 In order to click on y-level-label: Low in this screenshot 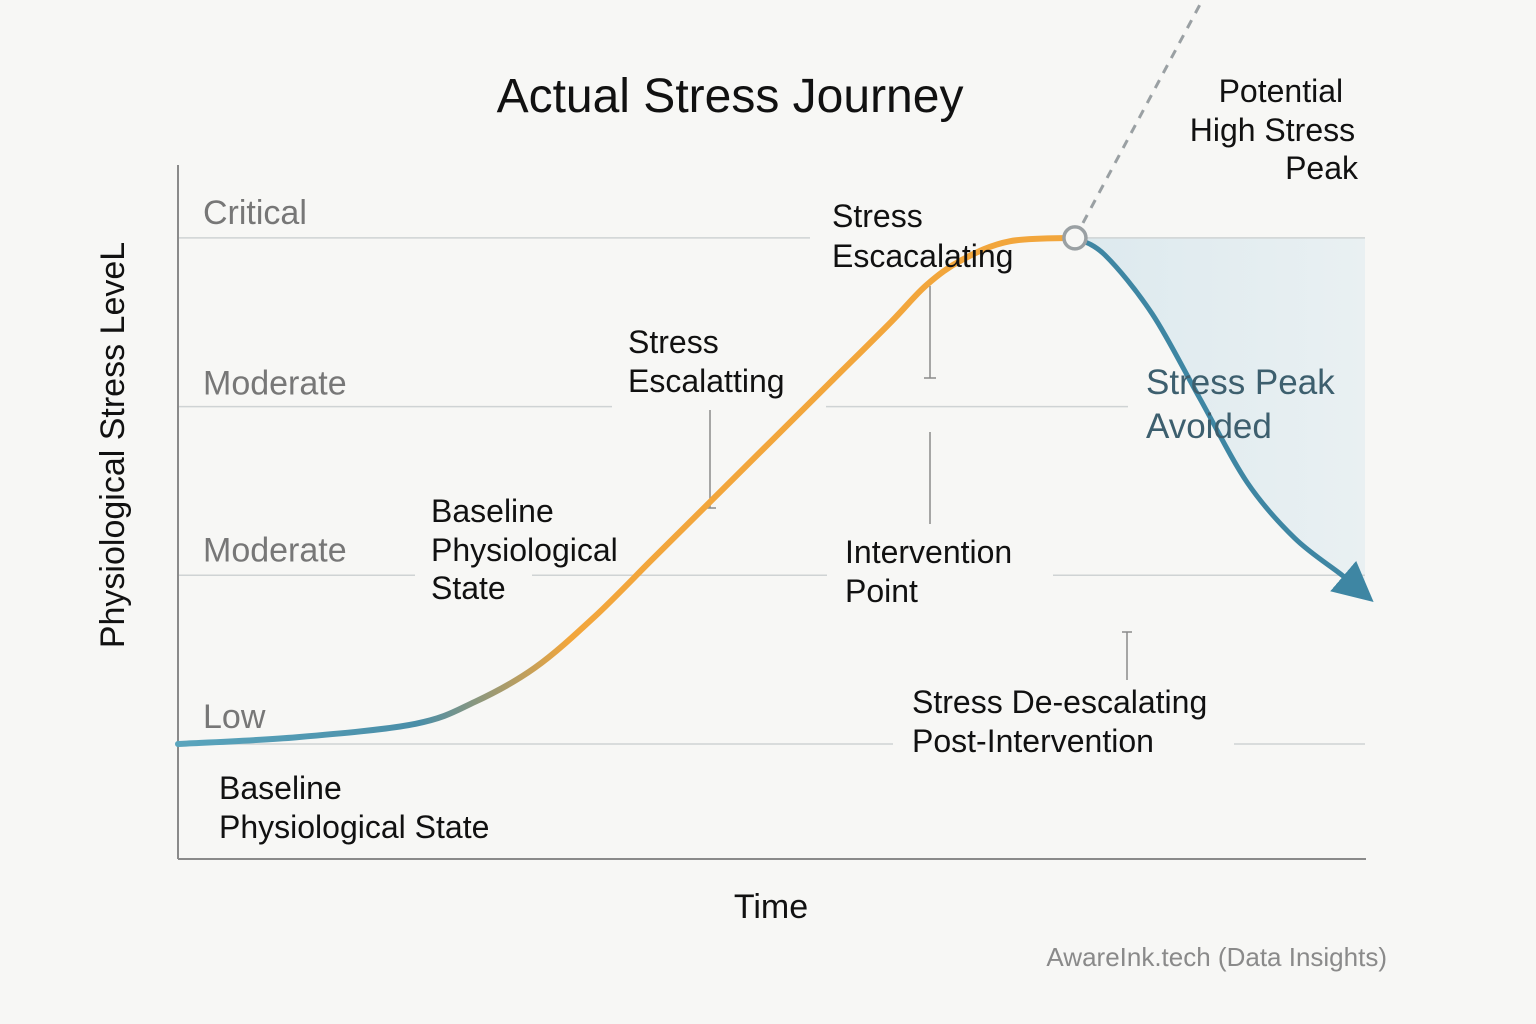, I will do `click(234, 717)`.